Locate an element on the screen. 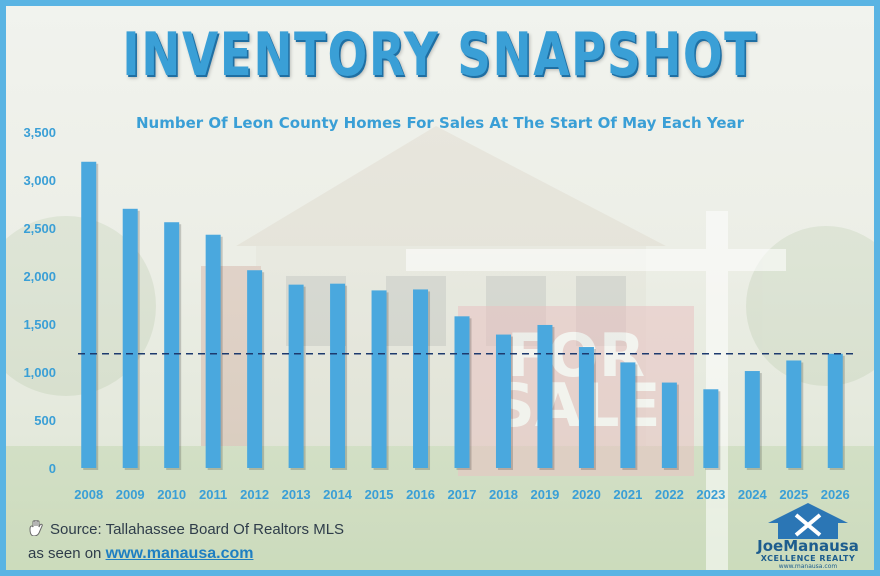 The height and width of the screenshot is (576, 880). logo-url: www.manausa.com is located at coordinates (808, 566).